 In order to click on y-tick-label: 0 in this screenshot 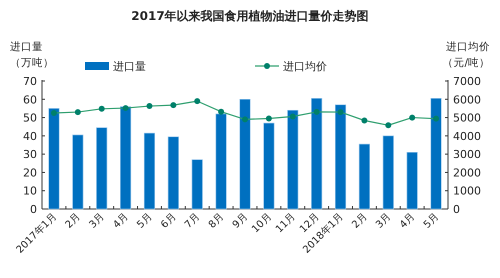, I will do `click(33, 209)`.